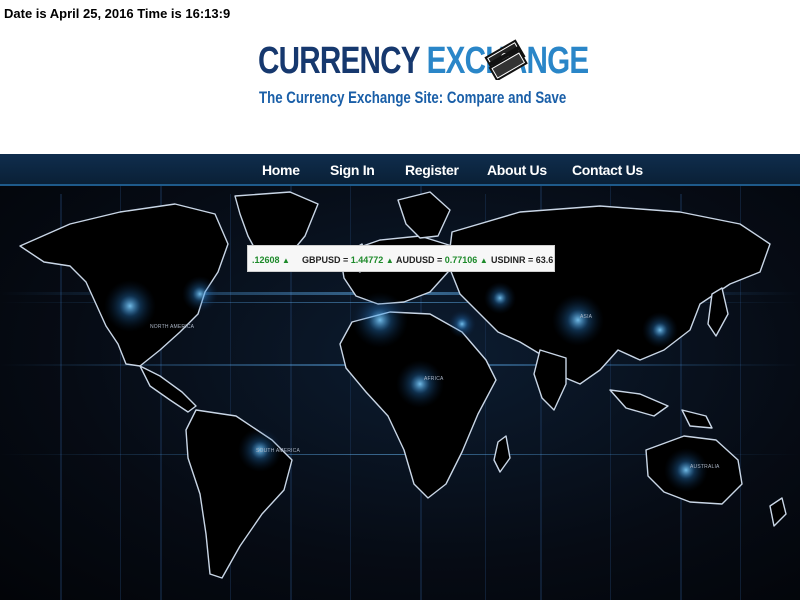 This screenshot has width=800, height=600. Describe the element at coordinates (352, 170) in the screenshot. I see `nav-sign-in: Sign In` at that location.